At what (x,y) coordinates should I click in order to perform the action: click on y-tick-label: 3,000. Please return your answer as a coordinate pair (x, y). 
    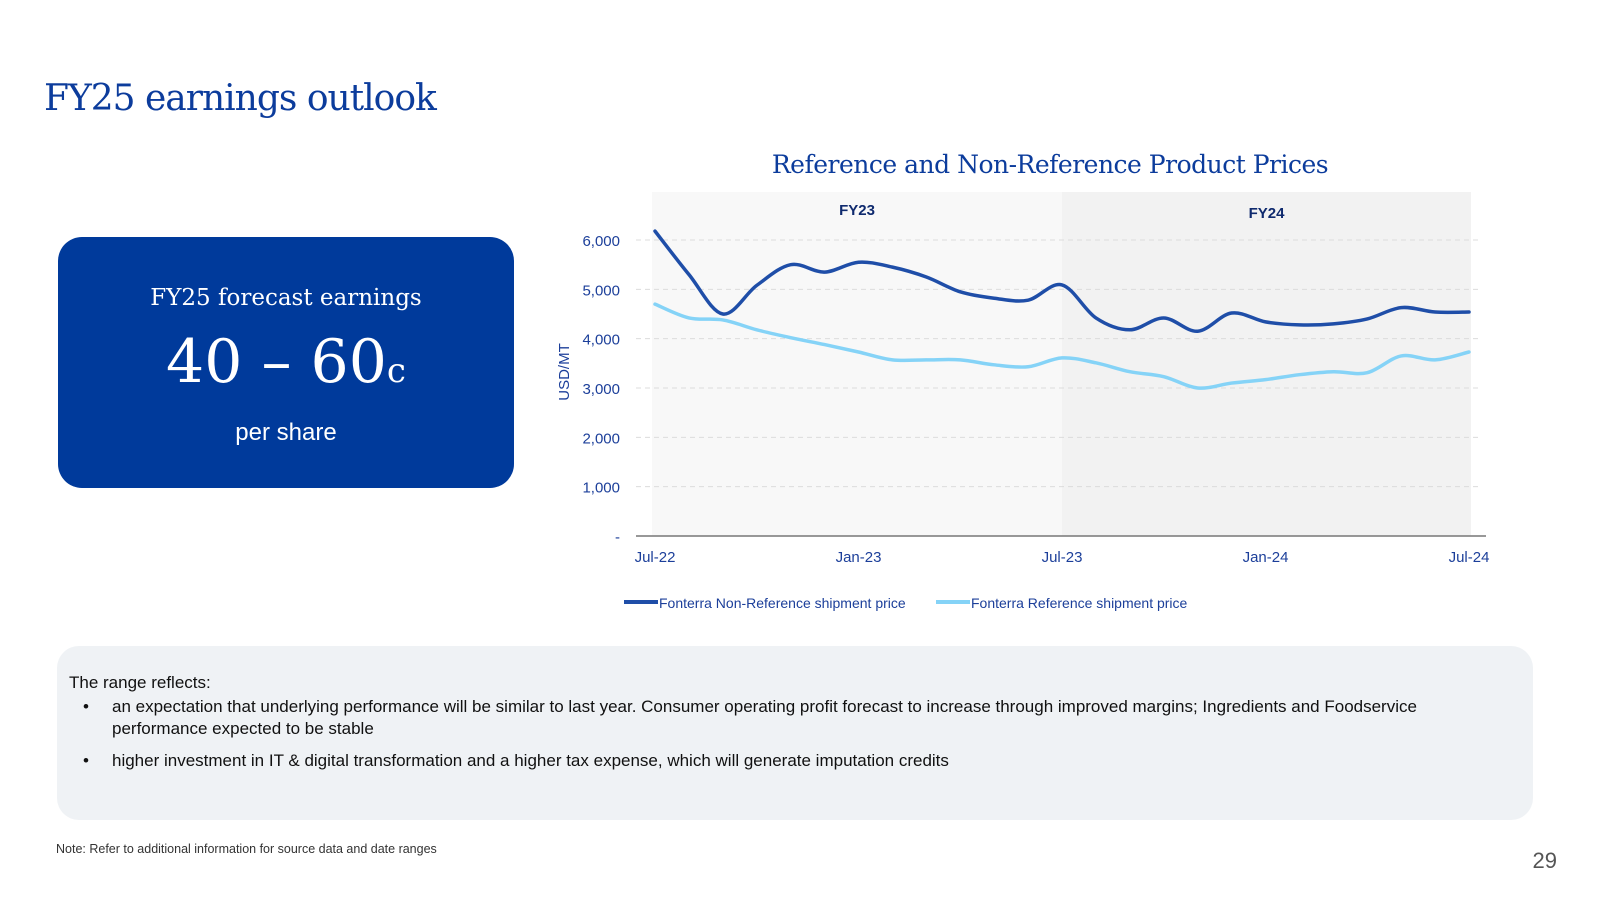
    Looking at the image, I should click on (601, 389).